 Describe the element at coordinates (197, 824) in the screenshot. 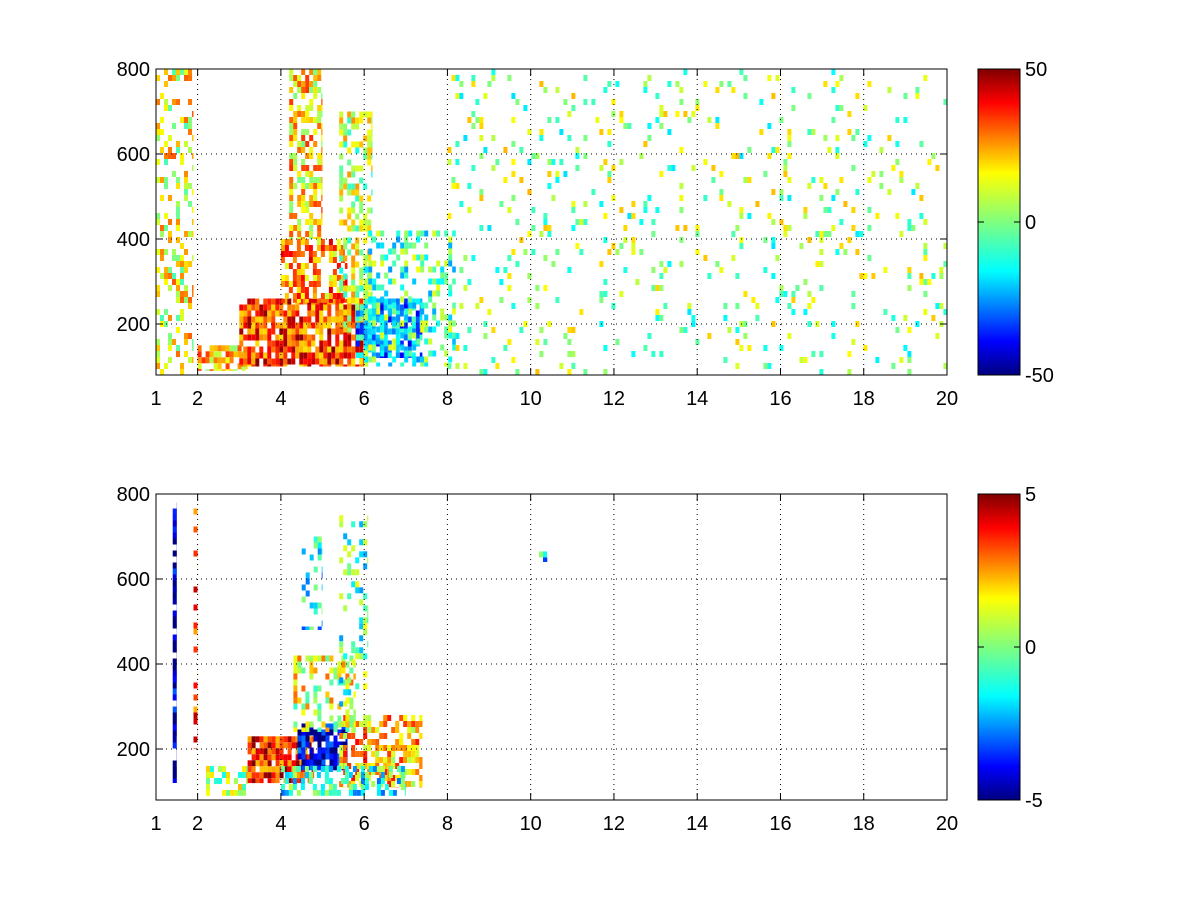

I see `x-tick-label: 2` at that location.